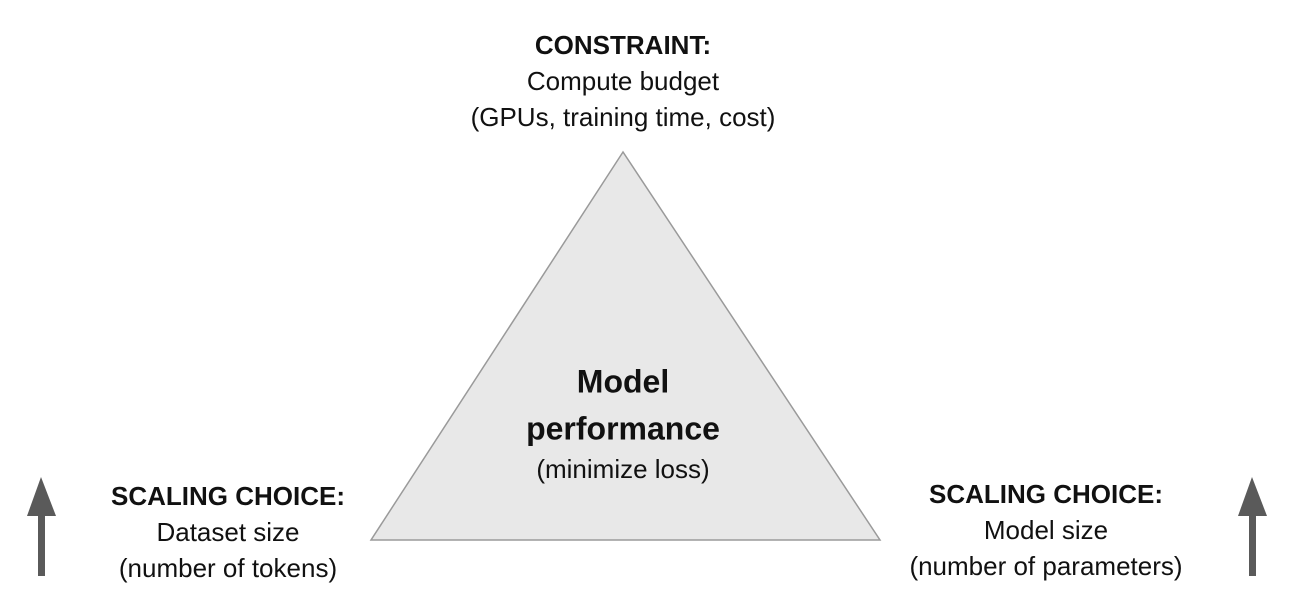 This screenshot has height=614, width=1299. What do you see at coordinates (1046, 494) in the screenshot?
I see `right-heading: SCALING CHOICE:` at bounding box center [1046, 494].